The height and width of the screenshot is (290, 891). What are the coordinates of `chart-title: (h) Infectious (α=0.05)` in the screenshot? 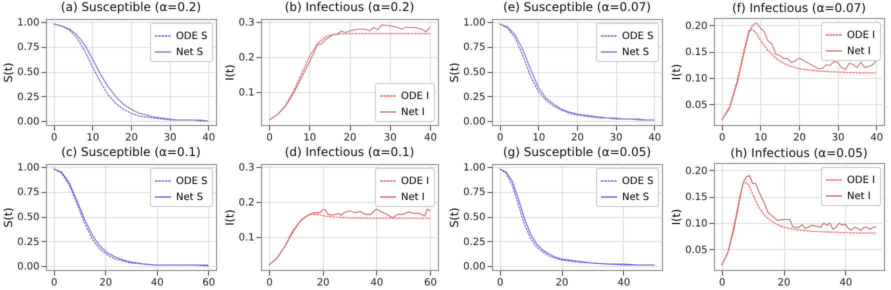 It's located at (799, 153).